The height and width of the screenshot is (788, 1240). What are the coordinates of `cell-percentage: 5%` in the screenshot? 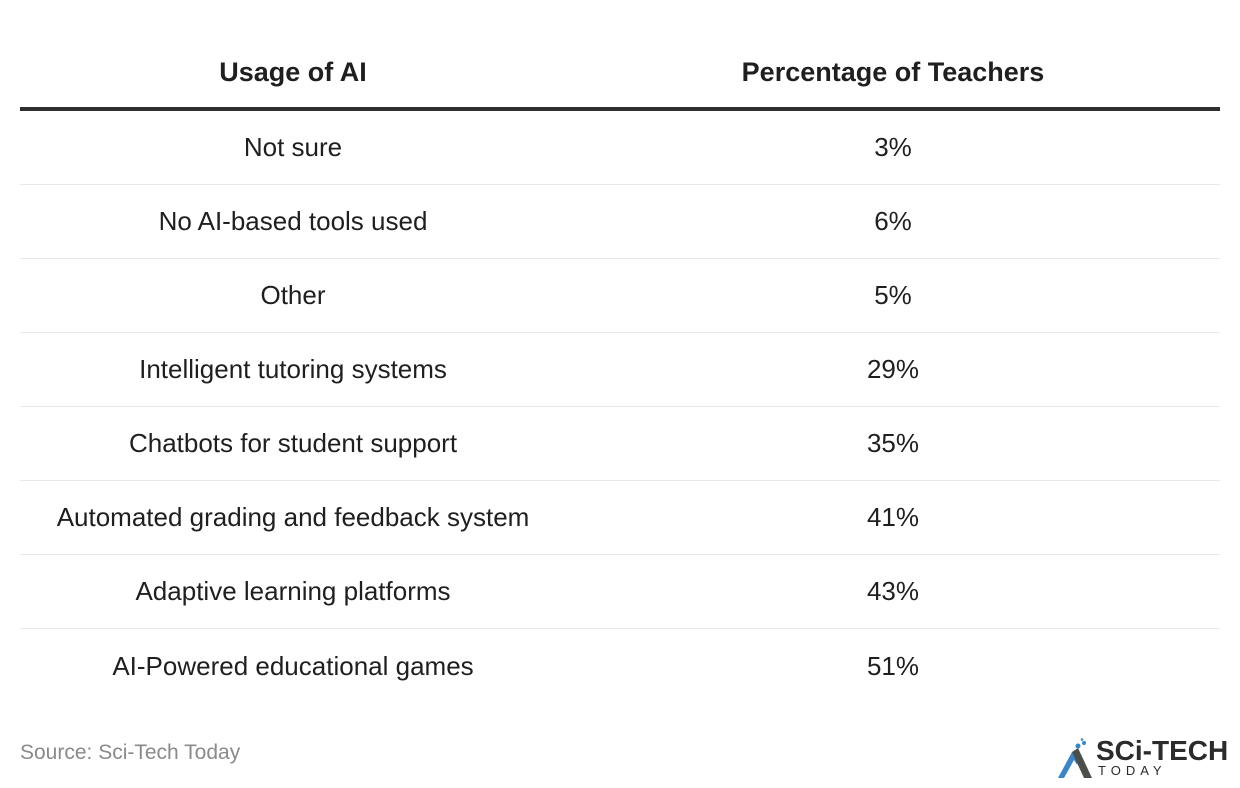 It's located at (893, 295).